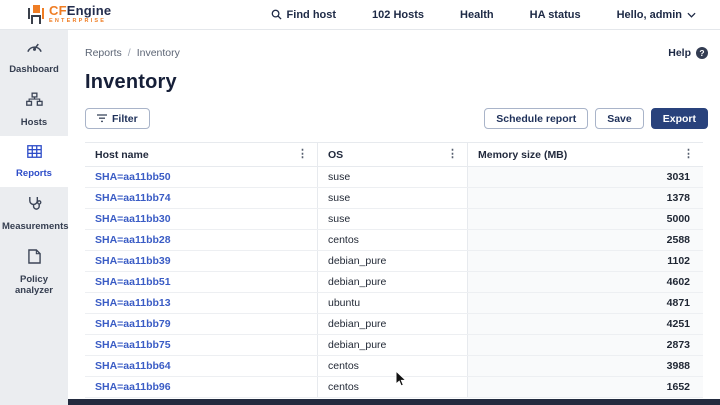  Describe the element at coordinates (133, 261) in the screenshot. I see `host-link: SHA=aa11bb39` at that location.